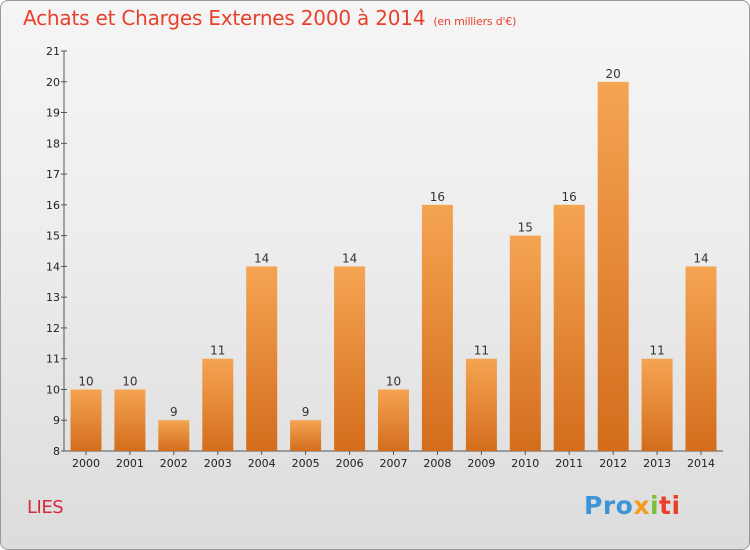 The height and width of the screenshot is (550, 750). What do you see at coordinates (53, 51) in the screenshot?
I see `y-tick-label-21: 21` at bounding box center [53, 51].